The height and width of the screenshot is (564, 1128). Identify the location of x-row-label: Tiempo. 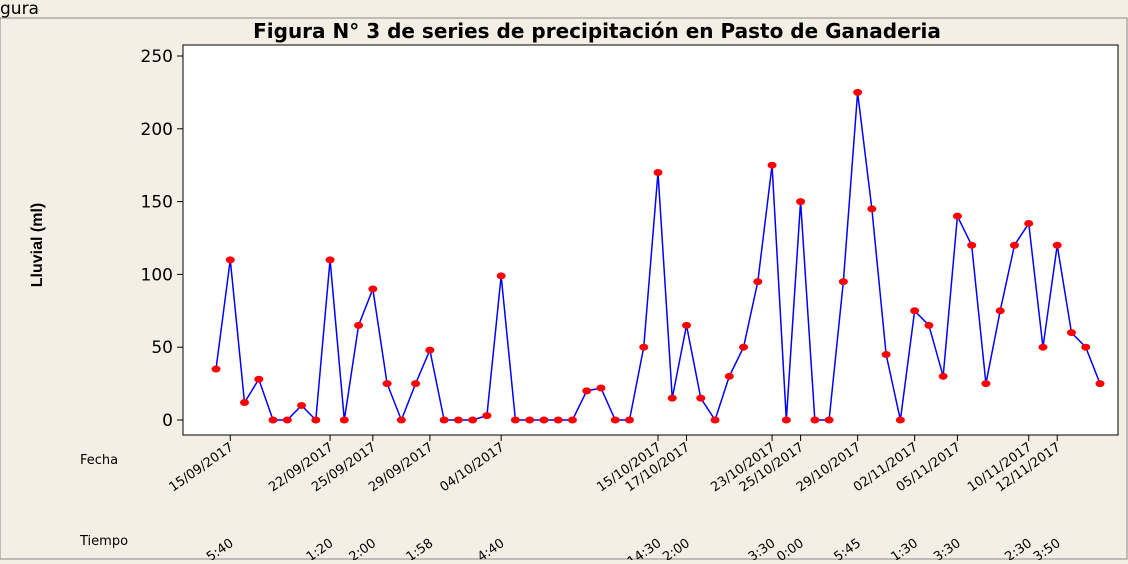
(103, 541).